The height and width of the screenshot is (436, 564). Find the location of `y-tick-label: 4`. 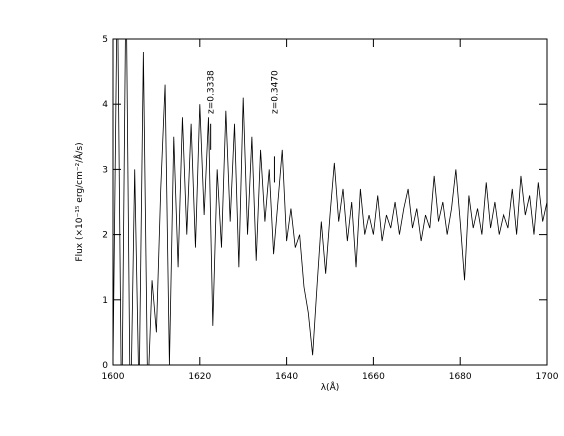

y-tick-label: 4 is located at coordinates (105, 105).